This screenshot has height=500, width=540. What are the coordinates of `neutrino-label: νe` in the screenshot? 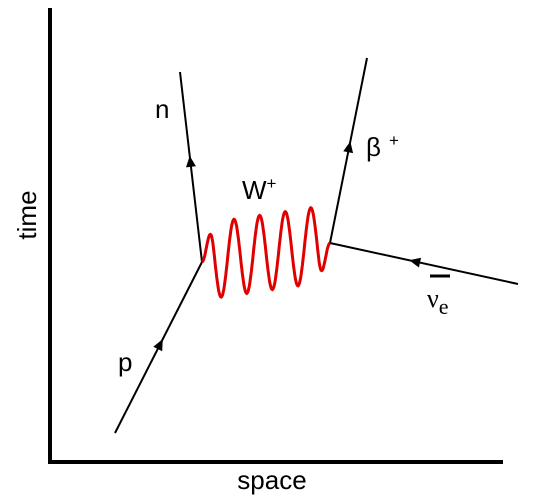 It's located at (438, 301).